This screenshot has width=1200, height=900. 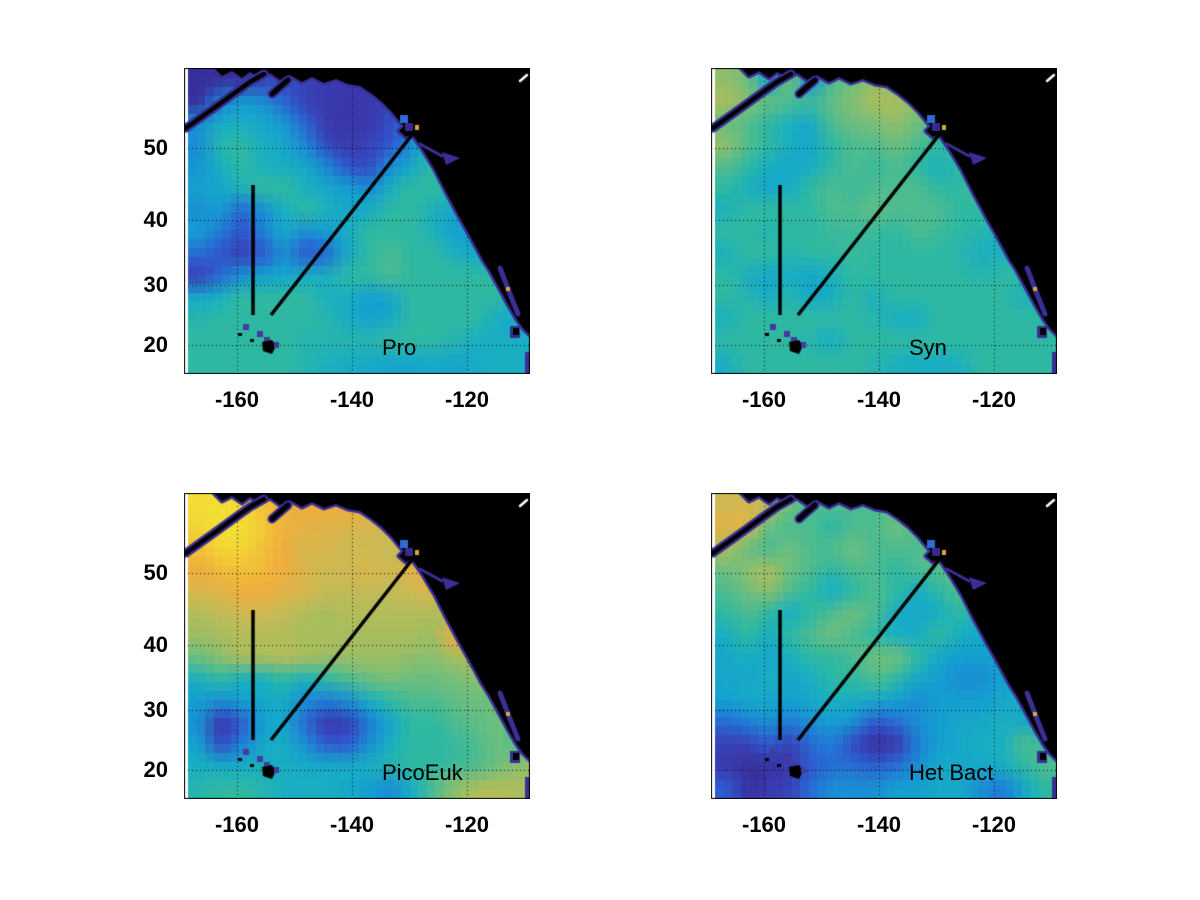 I want to click on panel-syn: Syn -160 -140 -120, so click(x=884, y=240).